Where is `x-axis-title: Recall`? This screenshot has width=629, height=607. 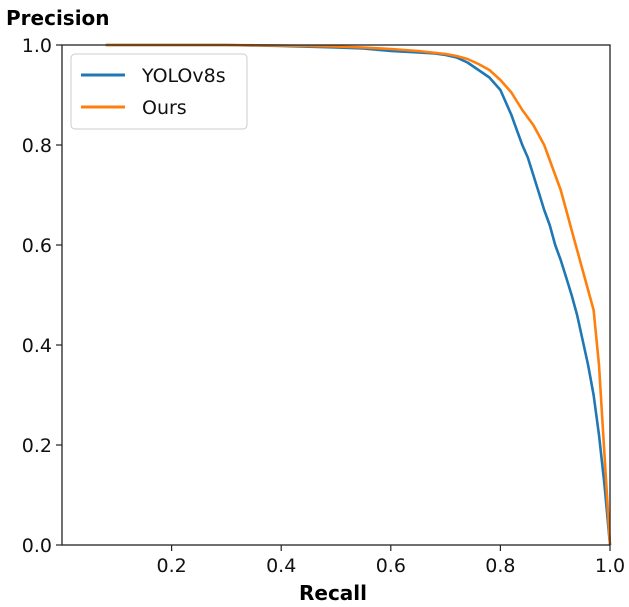
x-axis-title: Recall is located at coordinates (333, 593).